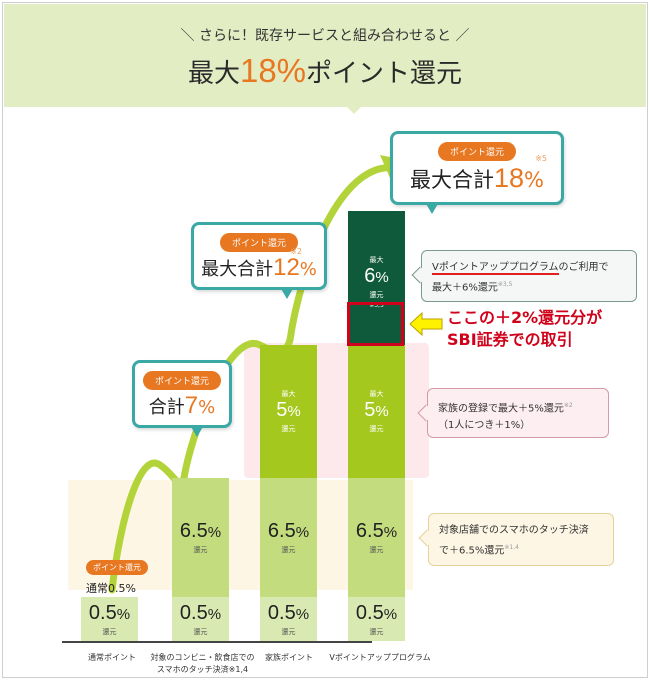 Image resolution: width=650 pixels, height=680 pixels. Describe the element at coordinates (200, 619) in the screenshot. I see `bar-touch-base: 0.5% 還元` at that location.